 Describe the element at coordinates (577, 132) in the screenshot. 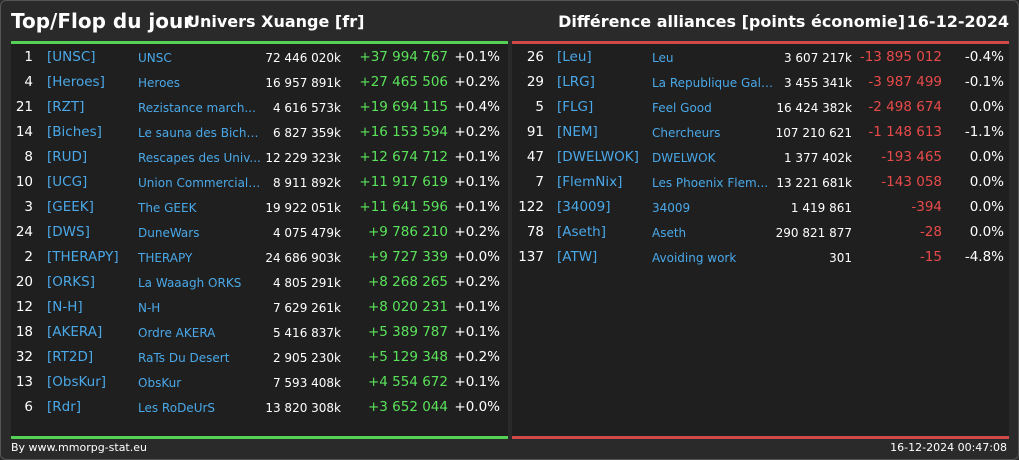

I see `alliance-tag-link: [NEM]` at that location.